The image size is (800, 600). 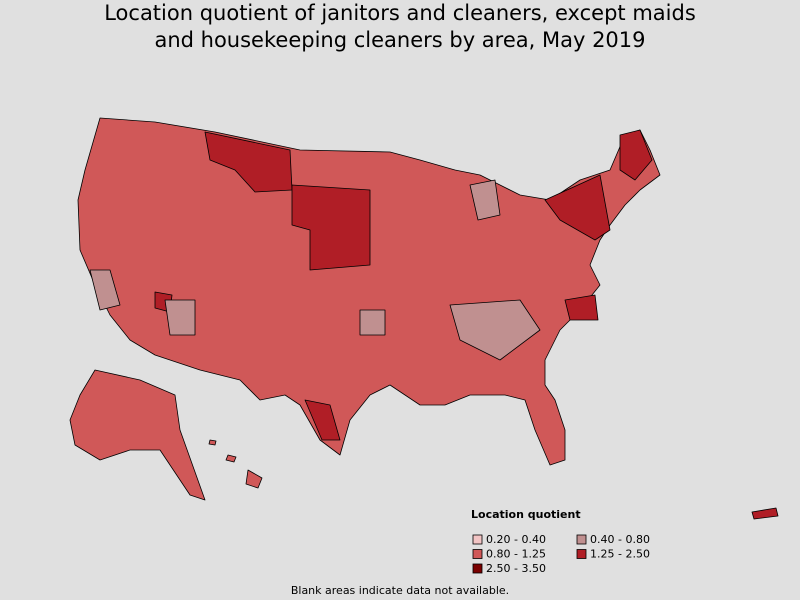 What do you see at coordinates (400, 590) in the screenshot?
I see `footnote: Blank areas indicate data not available.` at bounding box center [400, 590].